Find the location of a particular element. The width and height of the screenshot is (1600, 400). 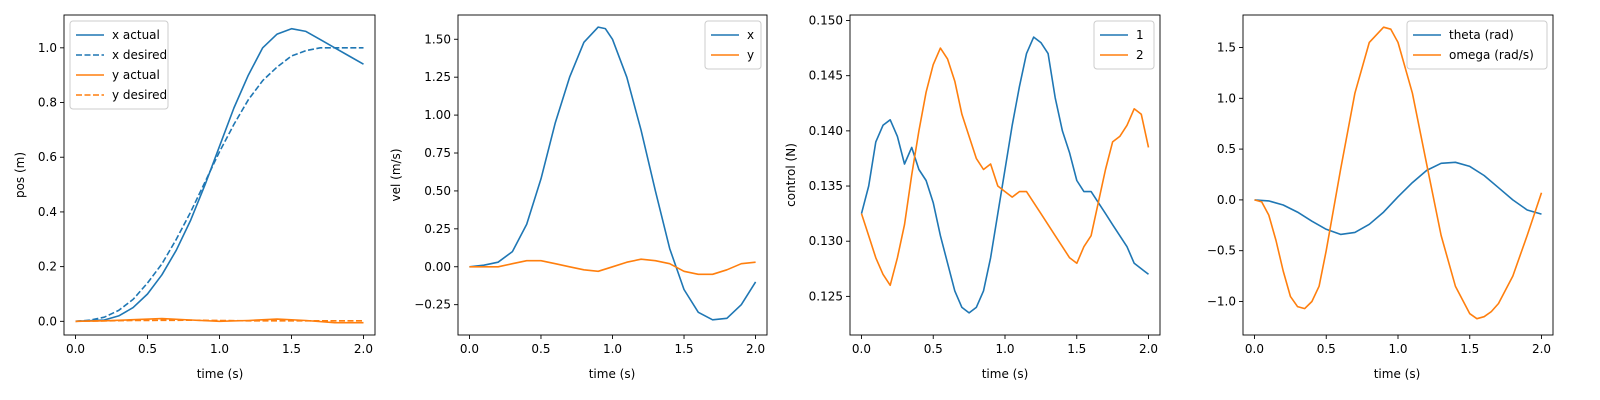

y-tick-label: −0.5 is located at coordinates (1221, 251).